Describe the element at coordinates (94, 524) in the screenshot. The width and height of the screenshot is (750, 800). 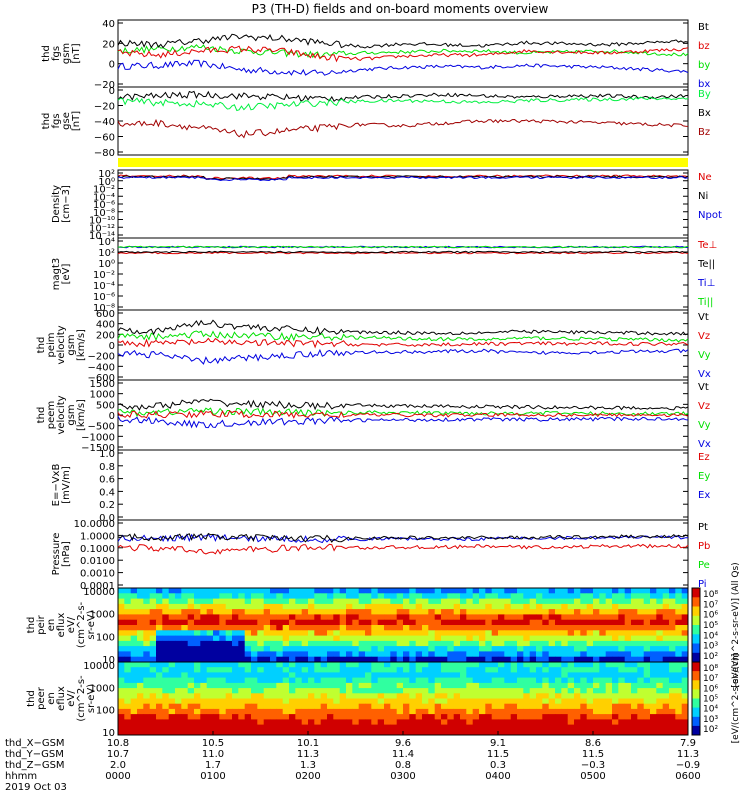
I see `y-tick-label: 10.0000` at that location.